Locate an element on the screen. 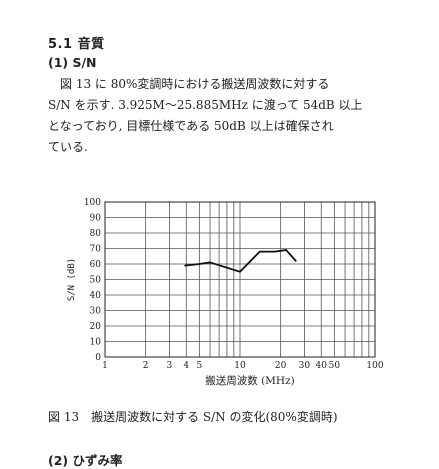 This screenshot has width=439, height=469. subsection-title: S/N is located at coordinates (84, 62).